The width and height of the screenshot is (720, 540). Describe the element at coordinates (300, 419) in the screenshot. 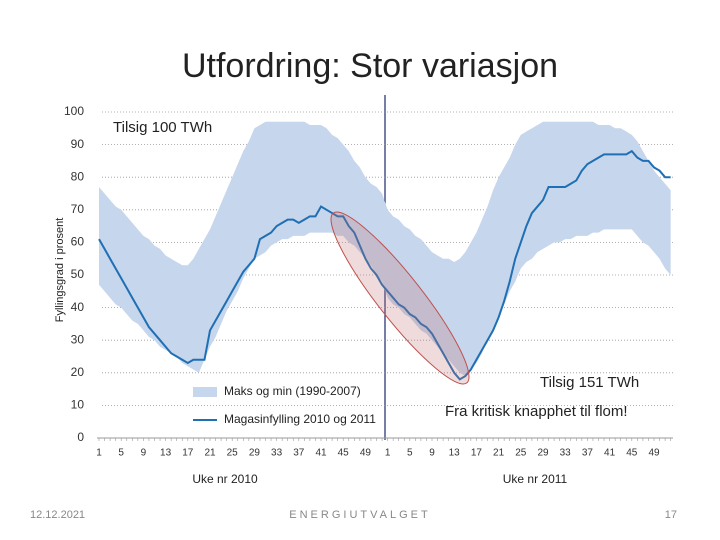

I see `legend-label: Magasinfylling 2010 og 2011` at that location.